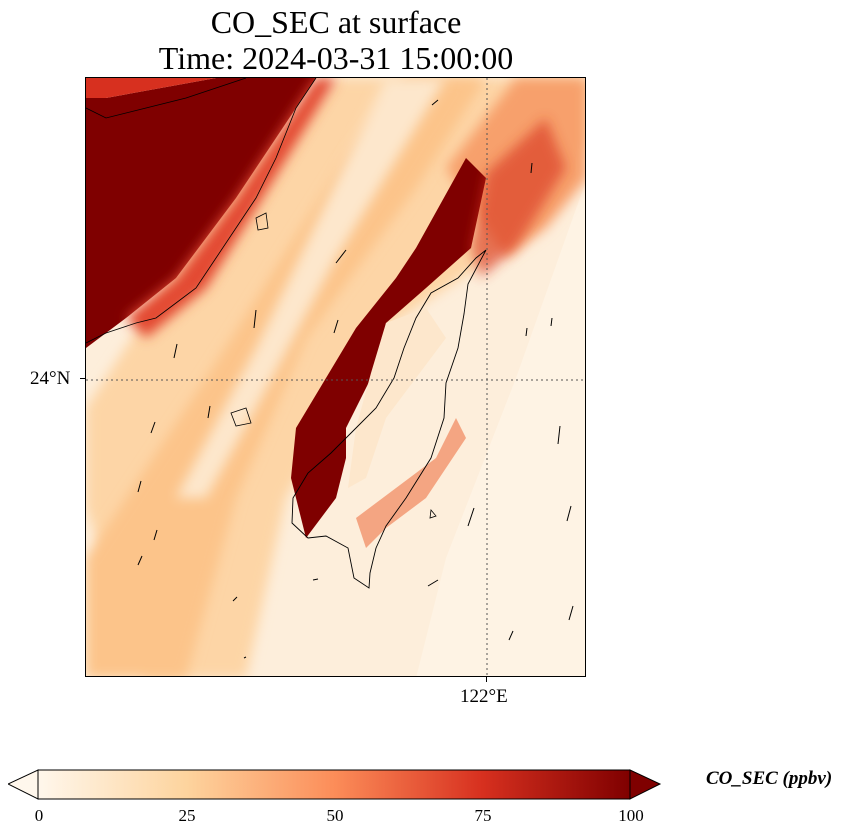  I want to click on plot-title-line-1: CO_SEC at surface, so click(336, 22).